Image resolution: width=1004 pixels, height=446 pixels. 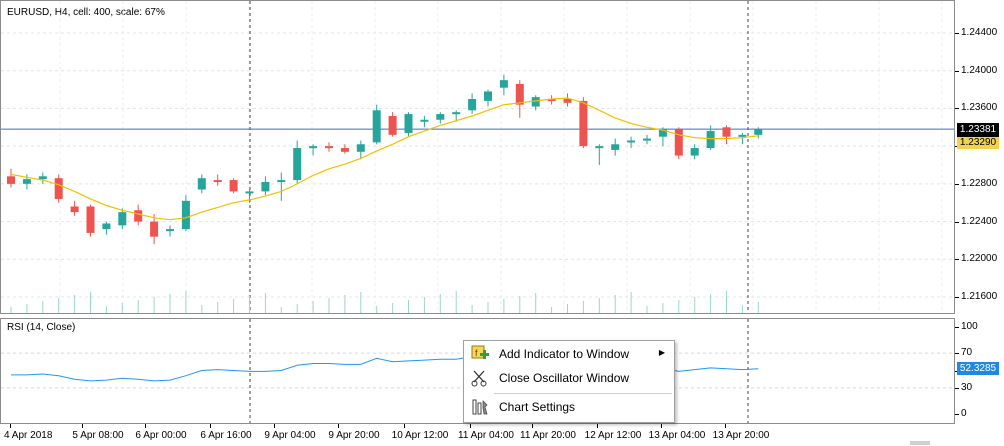 What do you see at coordinates (979, 296) in the screenshot?
I see `price-tick-label: 1.21600` at bounding box center [979, 296].